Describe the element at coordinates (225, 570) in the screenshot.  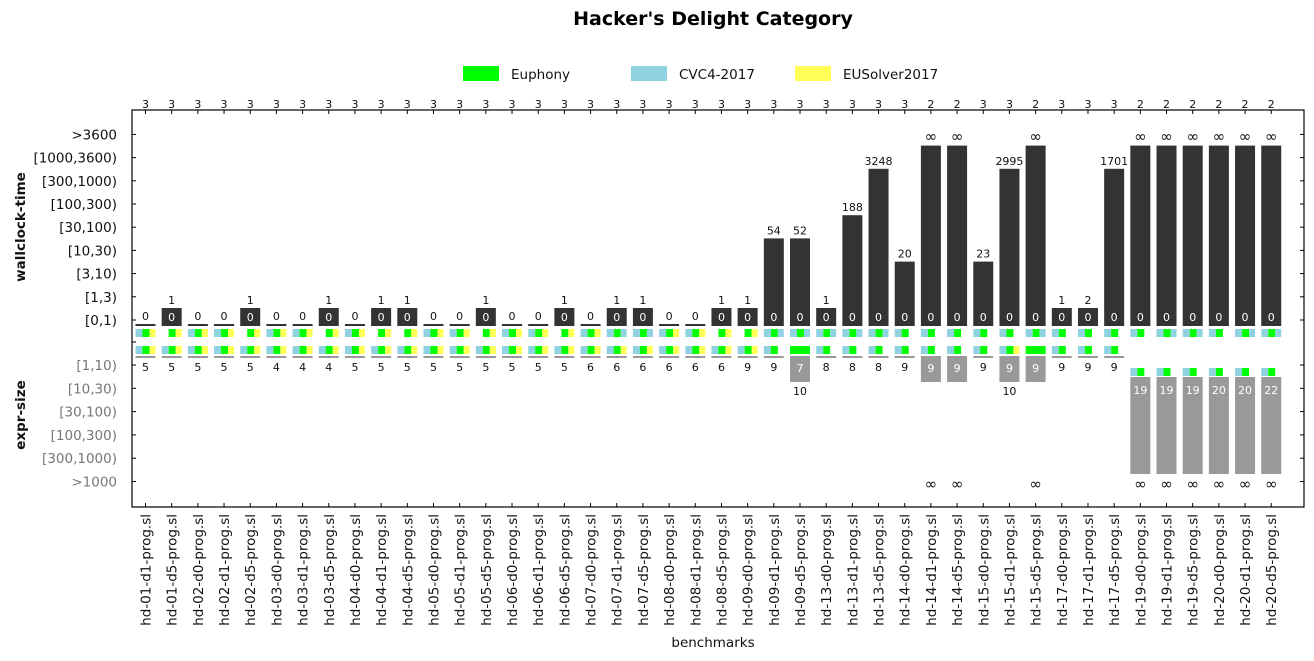
I see `x-tick-label: hd-02-d1-prog.sl` at that location.